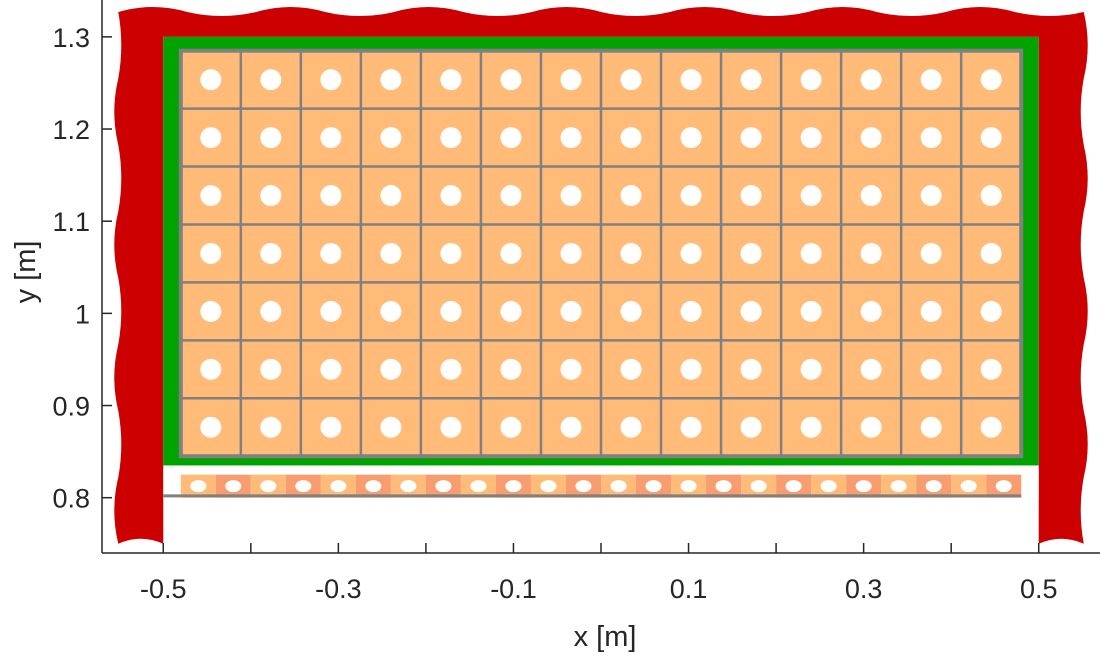 The height and width of the screenshot is (659, 1100). I want to click on x-tick-label: 0.3, so click(864, 589).